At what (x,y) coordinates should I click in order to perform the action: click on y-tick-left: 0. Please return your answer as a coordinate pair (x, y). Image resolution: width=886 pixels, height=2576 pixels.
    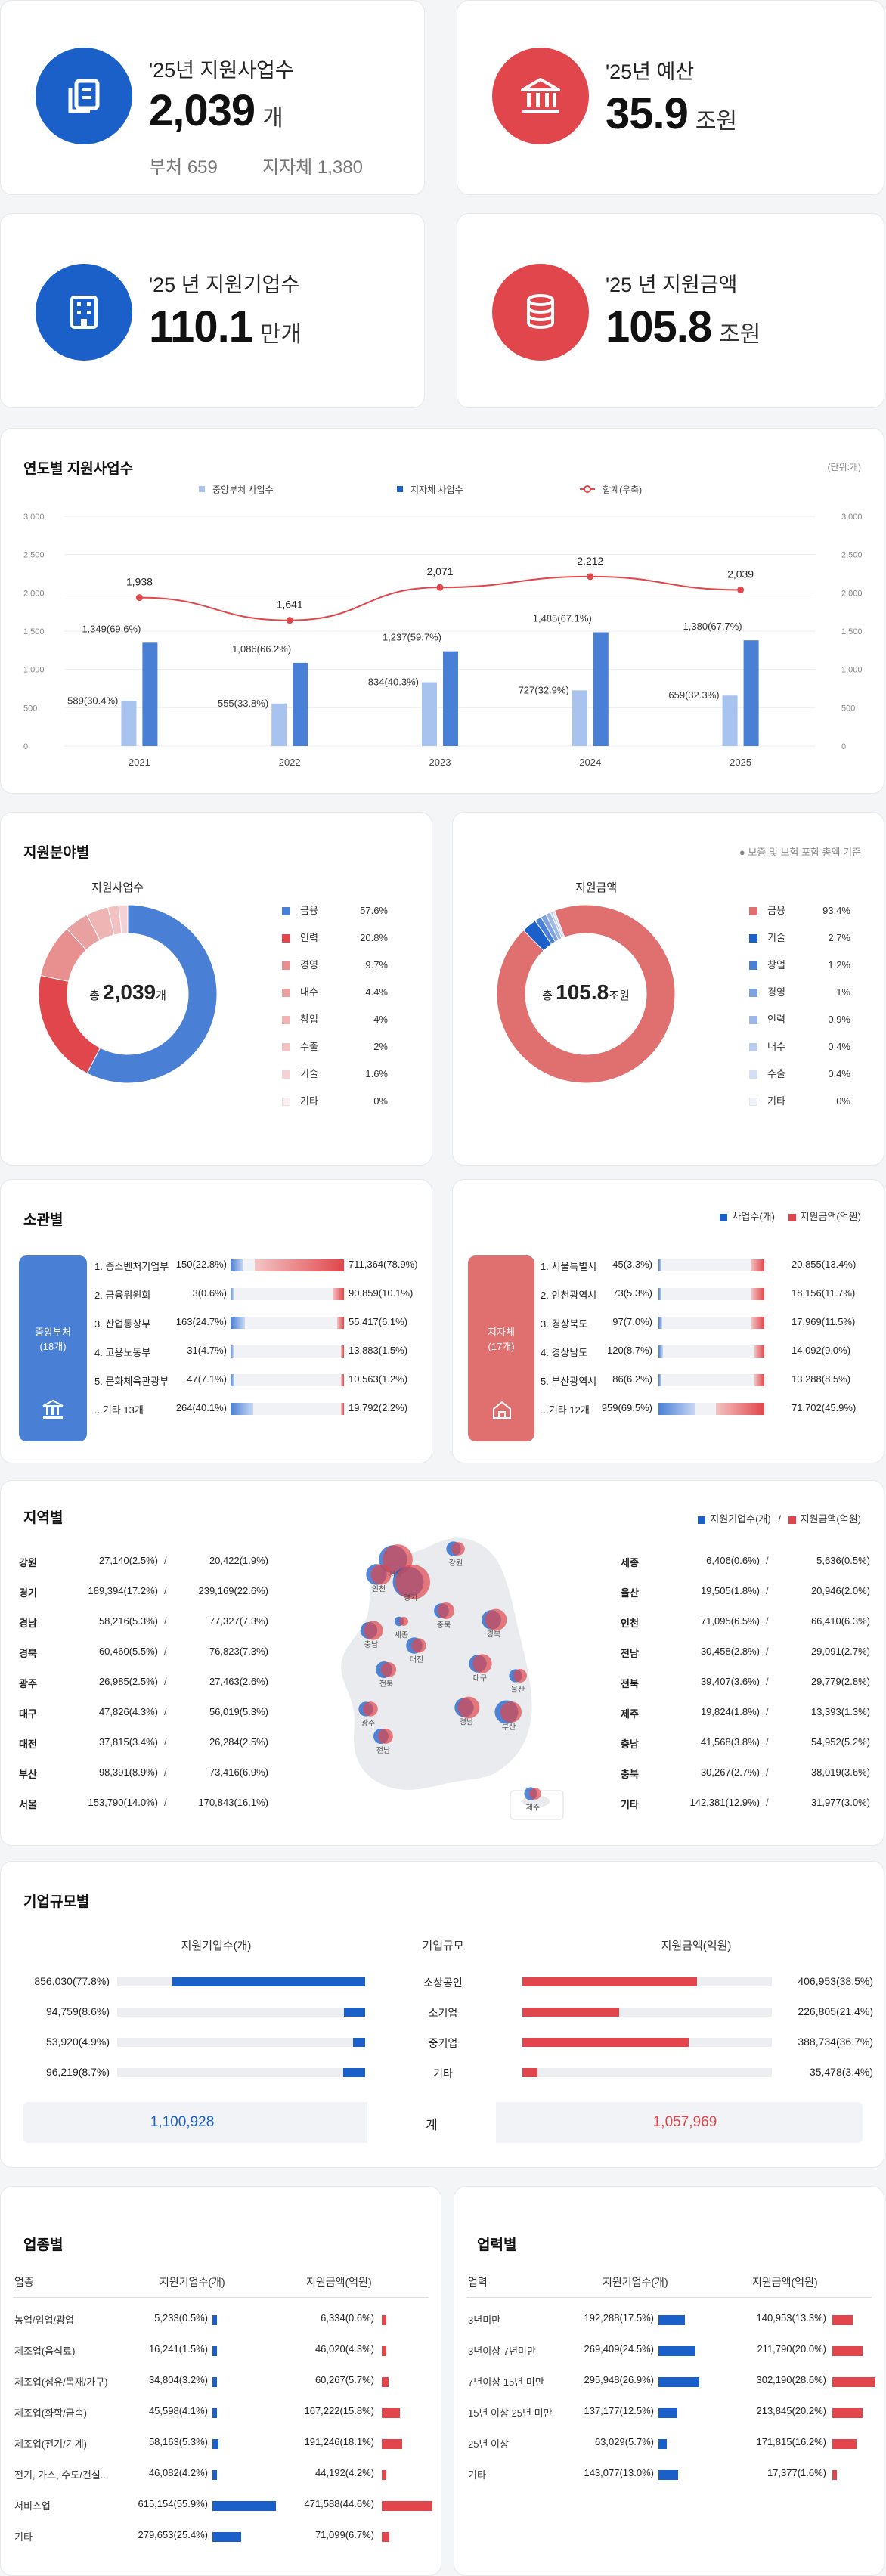
    Looking at the image, I should click on (26, 746).